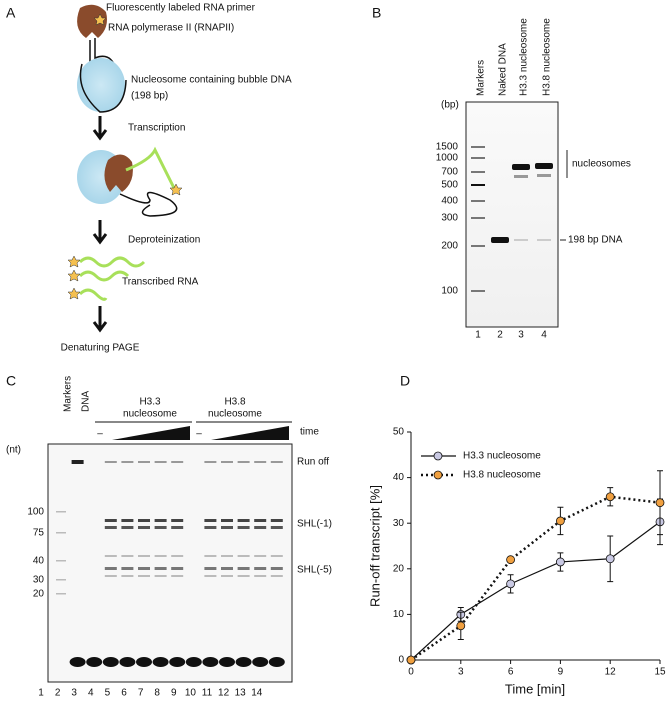 The height and width of the screenshot is (706, 666). What do you see at coordinates (399, 614) in the screenshot?
I see `y-tick-label: 10` at bounding box center [399, 614].